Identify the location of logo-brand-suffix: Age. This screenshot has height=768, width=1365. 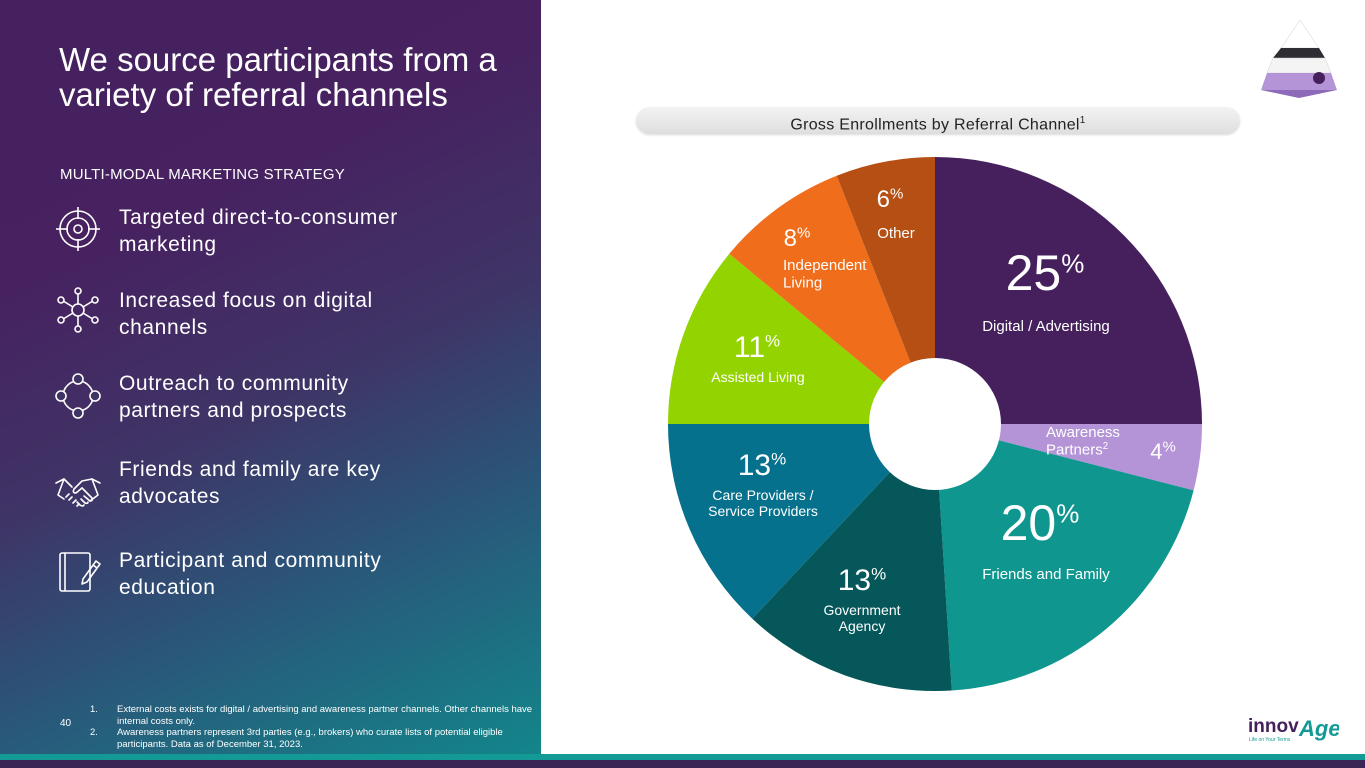
(1318, 728).